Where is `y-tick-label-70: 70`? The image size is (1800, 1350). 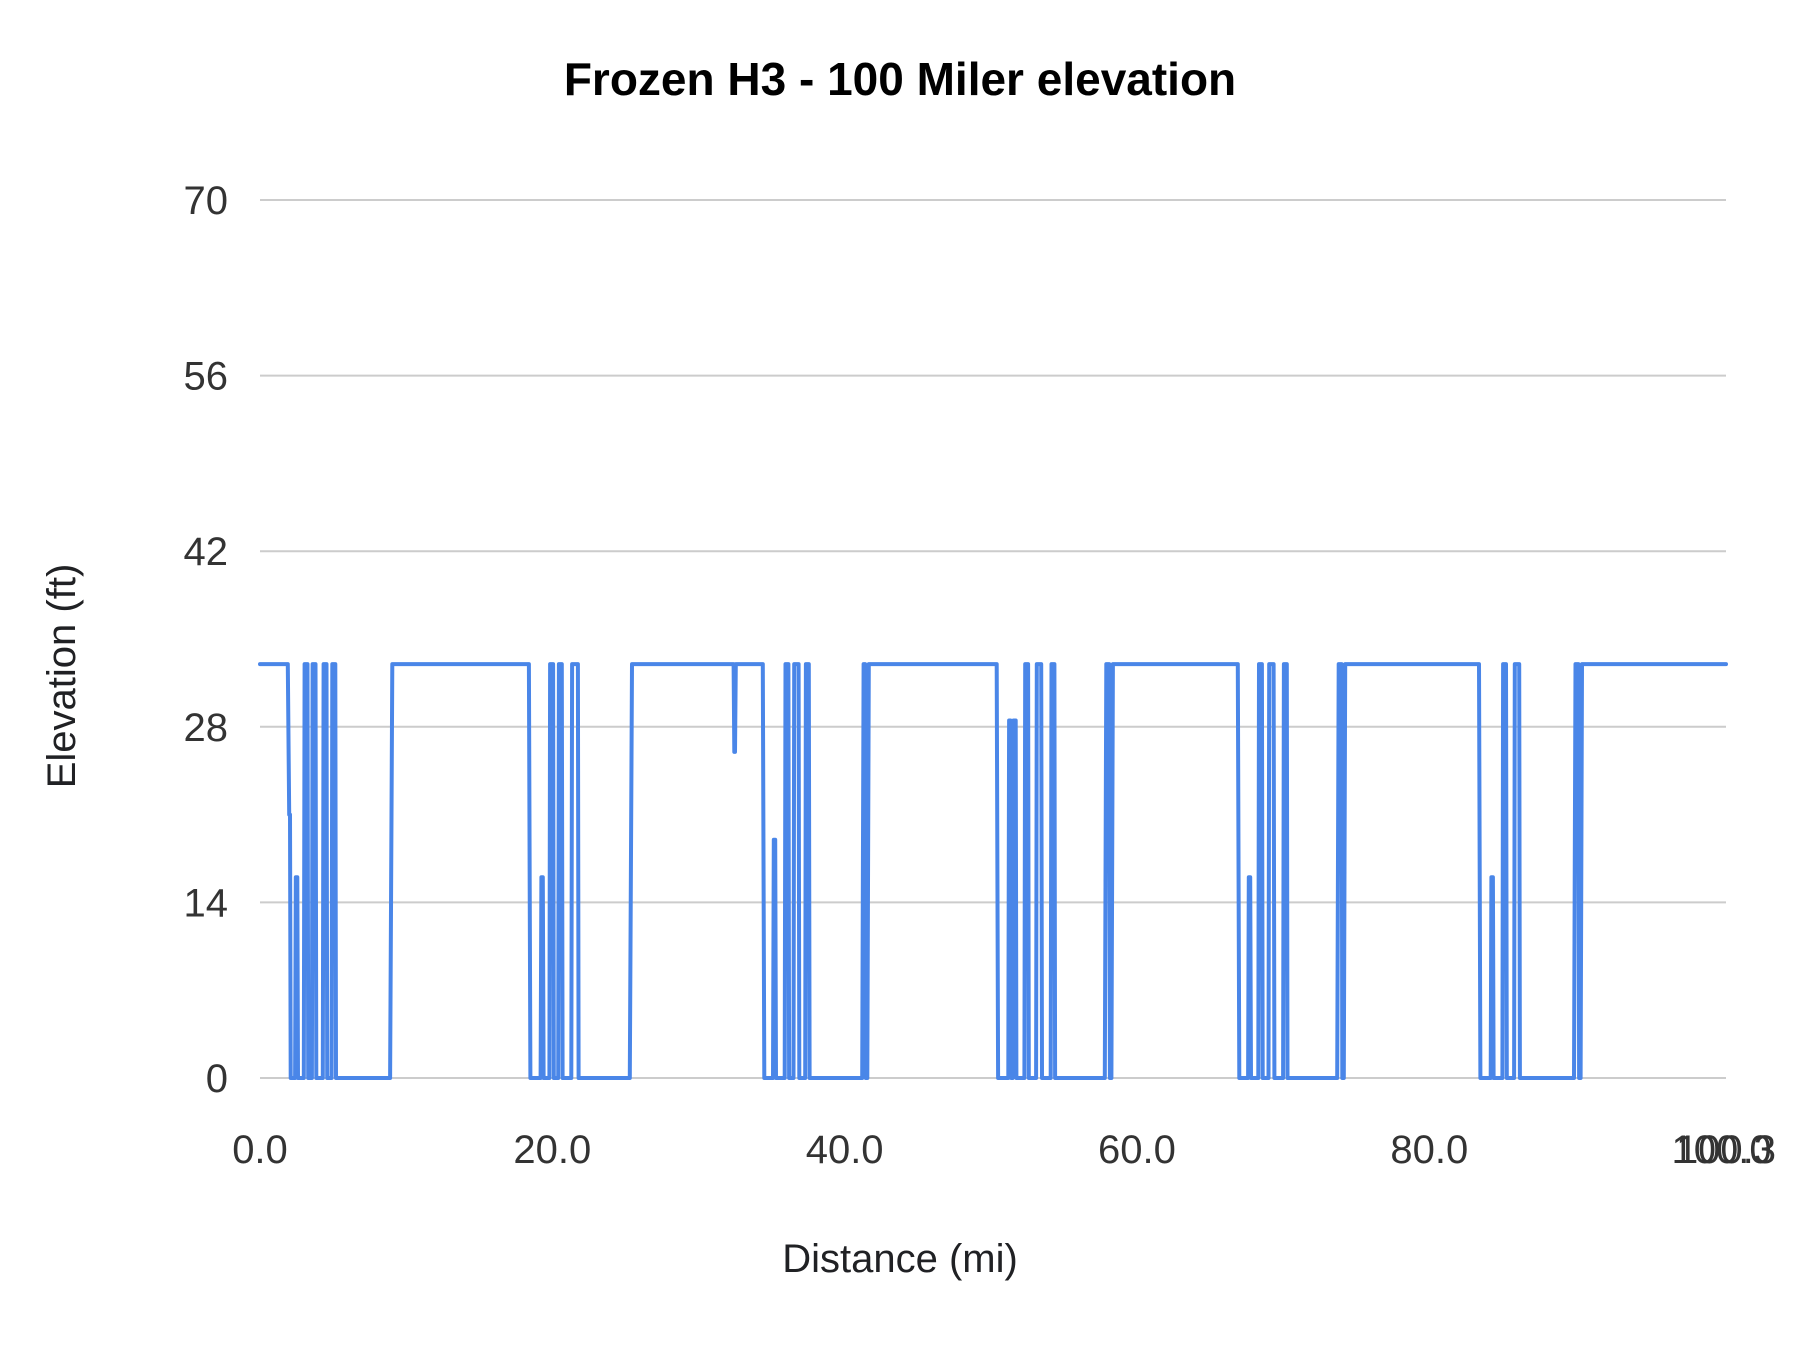
y-tick-label-70: 70 is located at coordinates (206, 201).